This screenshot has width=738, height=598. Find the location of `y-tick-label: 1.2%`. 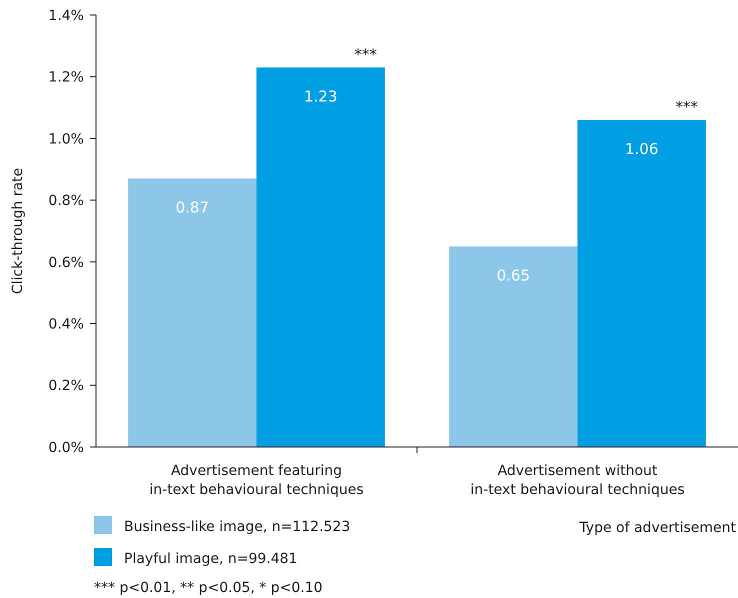

y-tick-label: 1.2% is located at coordinates (66, 78).